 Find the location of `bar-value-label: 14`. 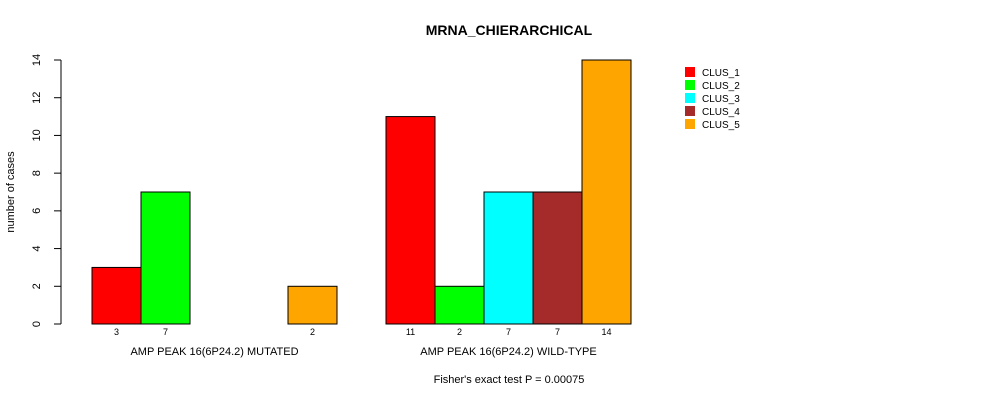

bar-value-label: 14 is located at coordinates (606, 332).